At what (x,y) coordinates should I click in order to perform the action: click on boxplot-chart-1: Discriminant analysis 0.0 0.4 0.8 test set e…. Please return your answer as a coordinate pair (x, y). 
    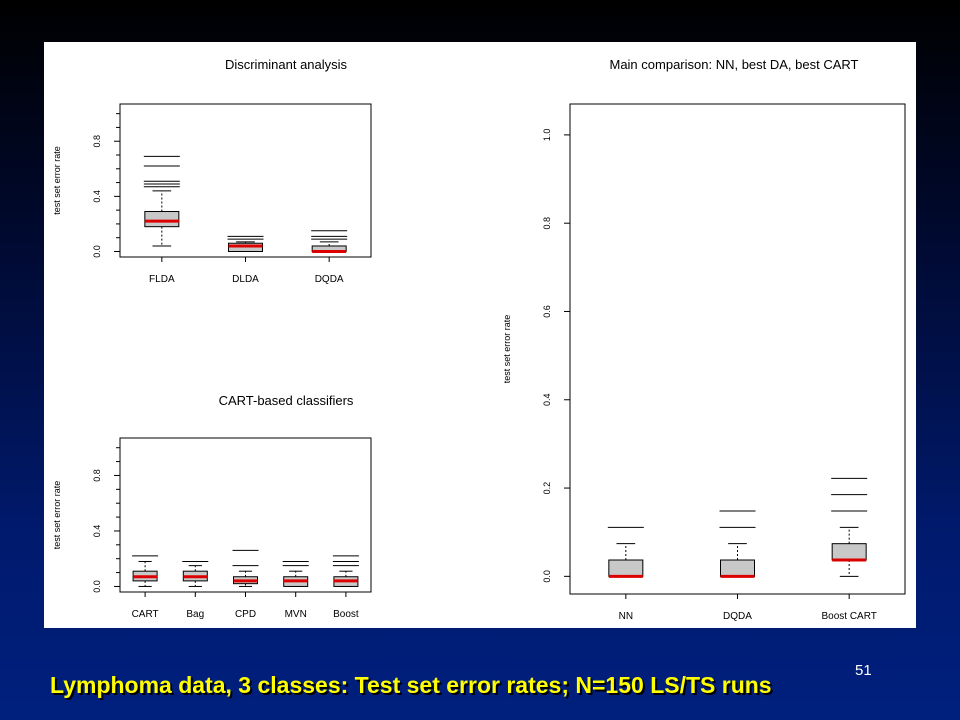
    Looking at the image, I should click on (212, 171).